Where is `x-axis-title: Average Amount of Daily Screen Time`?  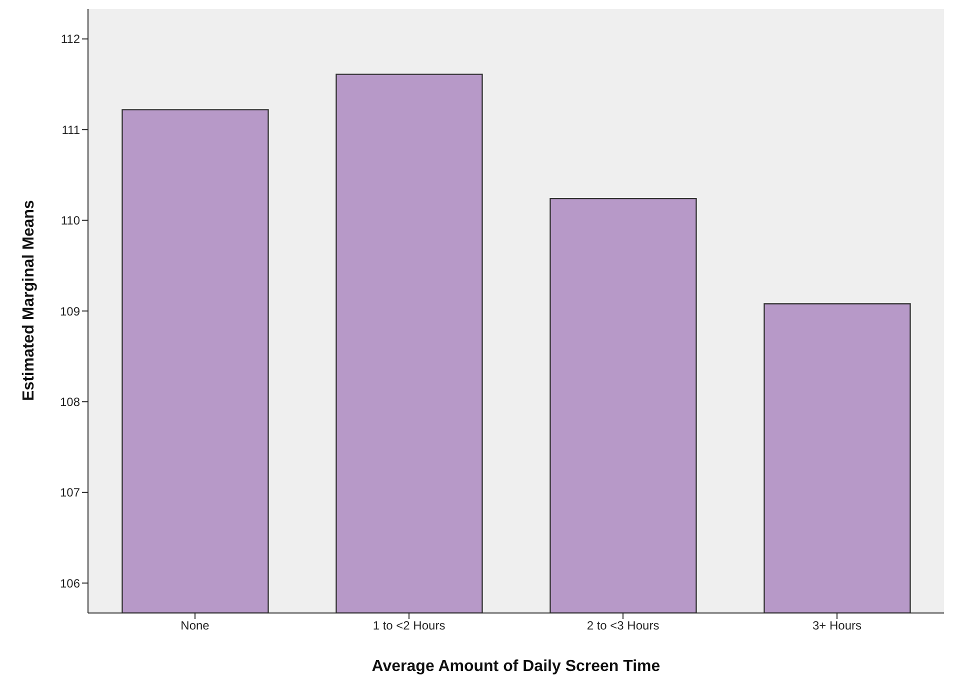 x-axis-title: Average Amount of Daily Screen Time is located at coordinates (516, 666).